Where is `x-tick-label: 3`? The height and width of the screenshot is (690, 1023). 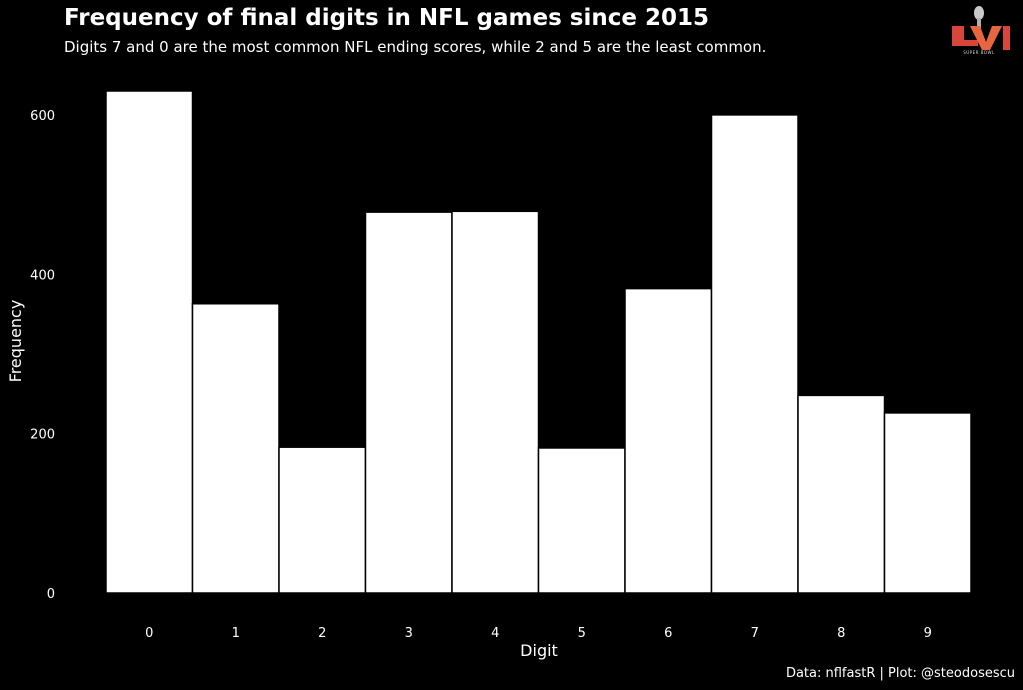
x-tick-label: 3 is located at coordinates (409, 633).